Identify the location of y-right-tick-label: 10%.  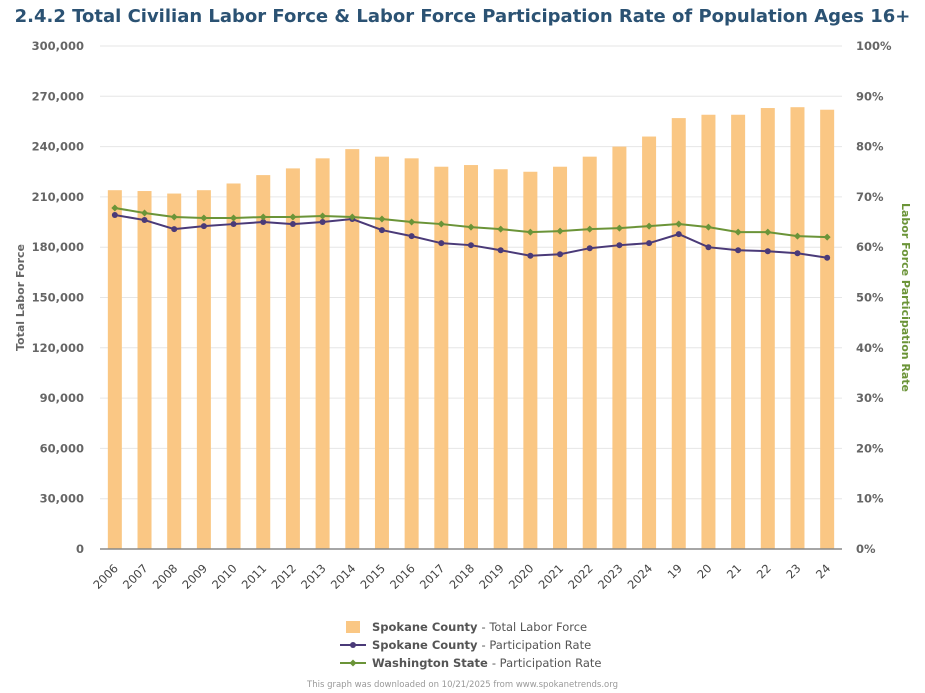
(870, 499).